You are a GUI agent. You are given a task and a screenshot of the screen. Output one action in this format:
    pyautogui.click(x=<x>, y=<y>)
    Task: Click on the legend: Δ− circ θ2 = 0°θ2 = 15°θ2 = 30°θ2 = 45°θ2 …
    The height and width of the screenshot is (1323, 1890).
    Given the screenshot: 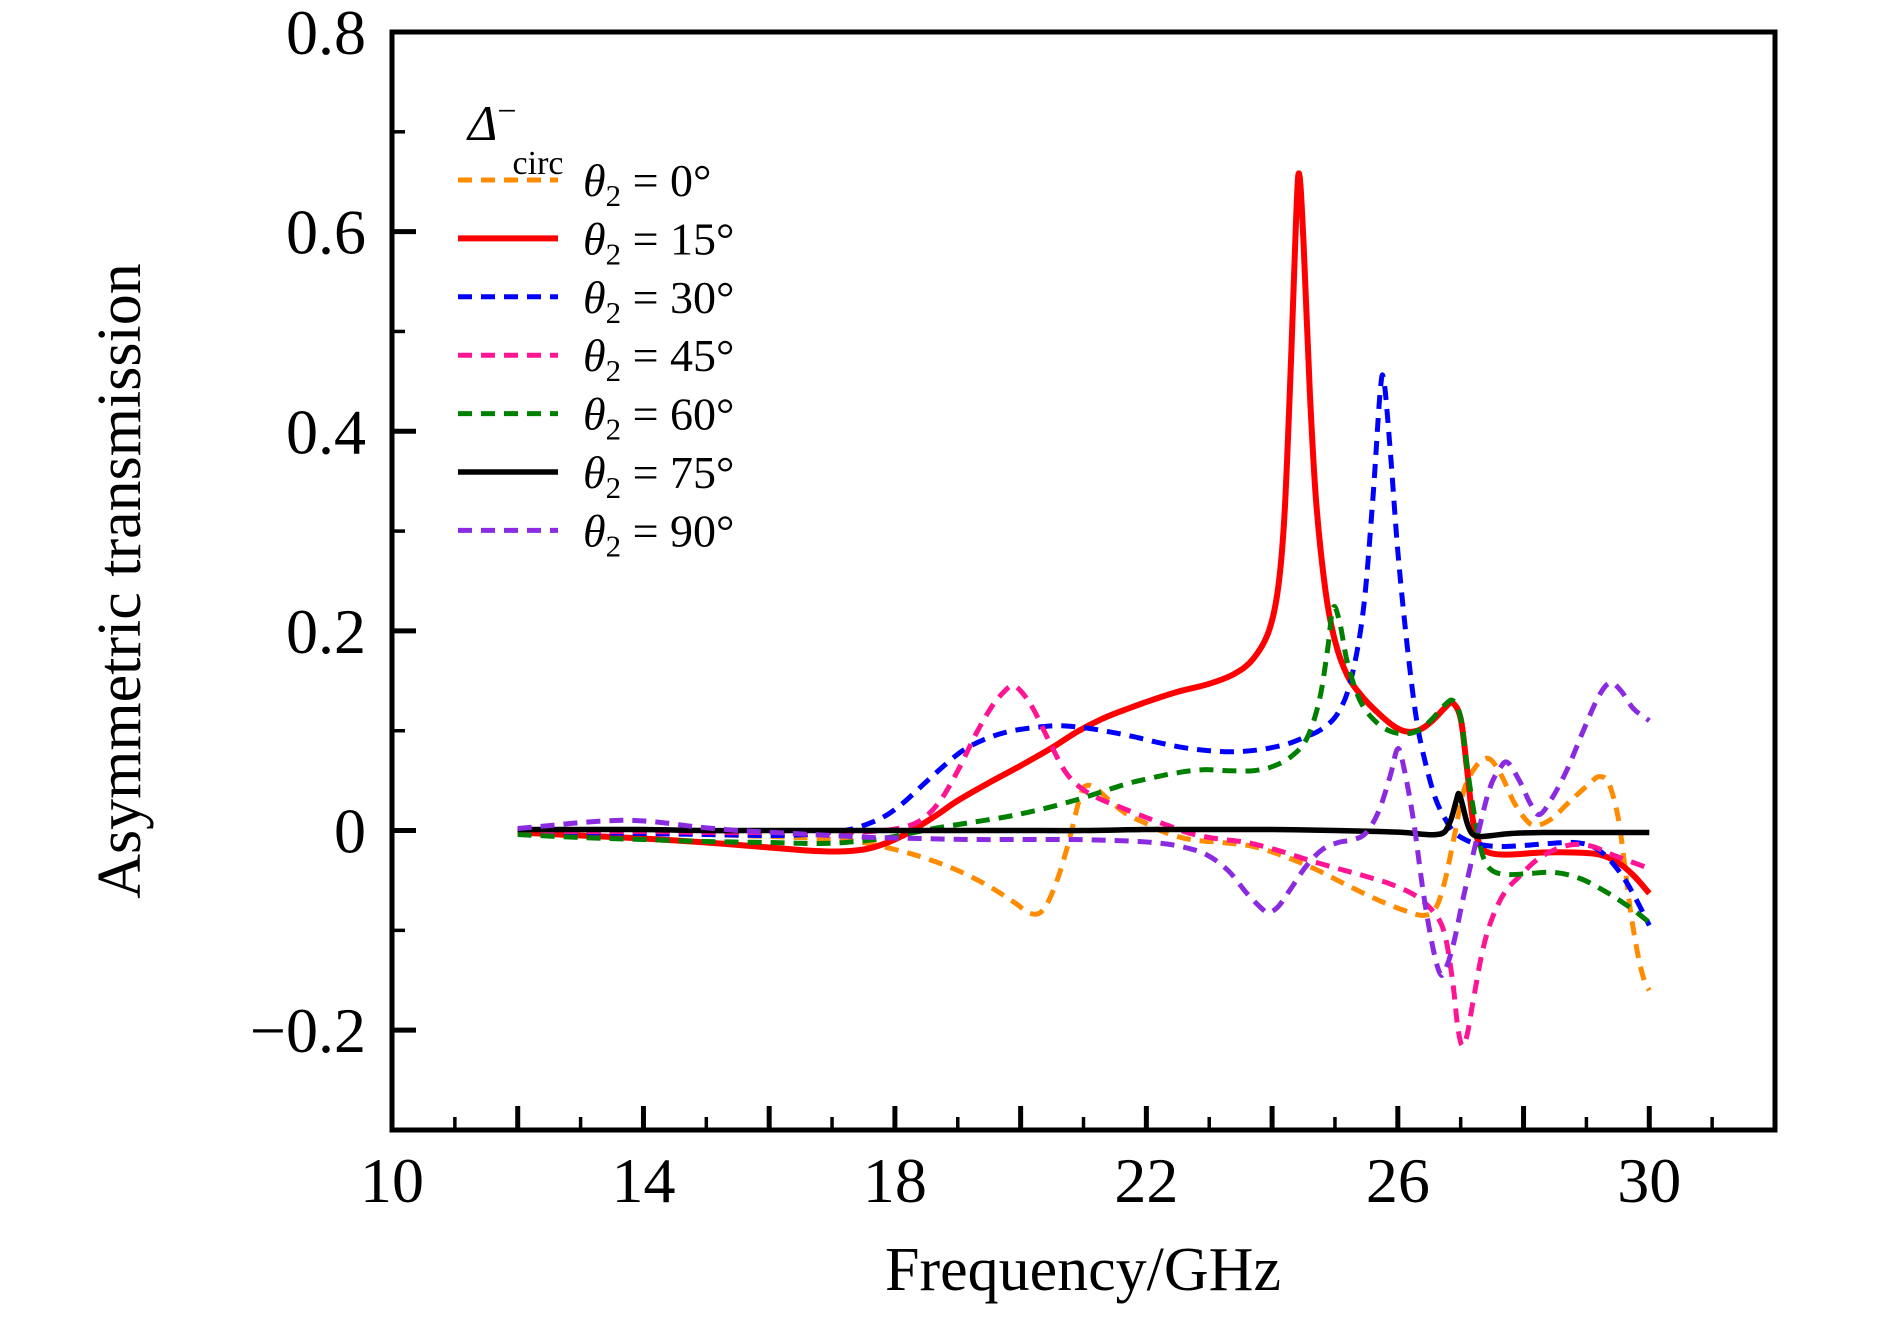 What is the action you would take?
    pyautogui.click(x=596, y=328)
    